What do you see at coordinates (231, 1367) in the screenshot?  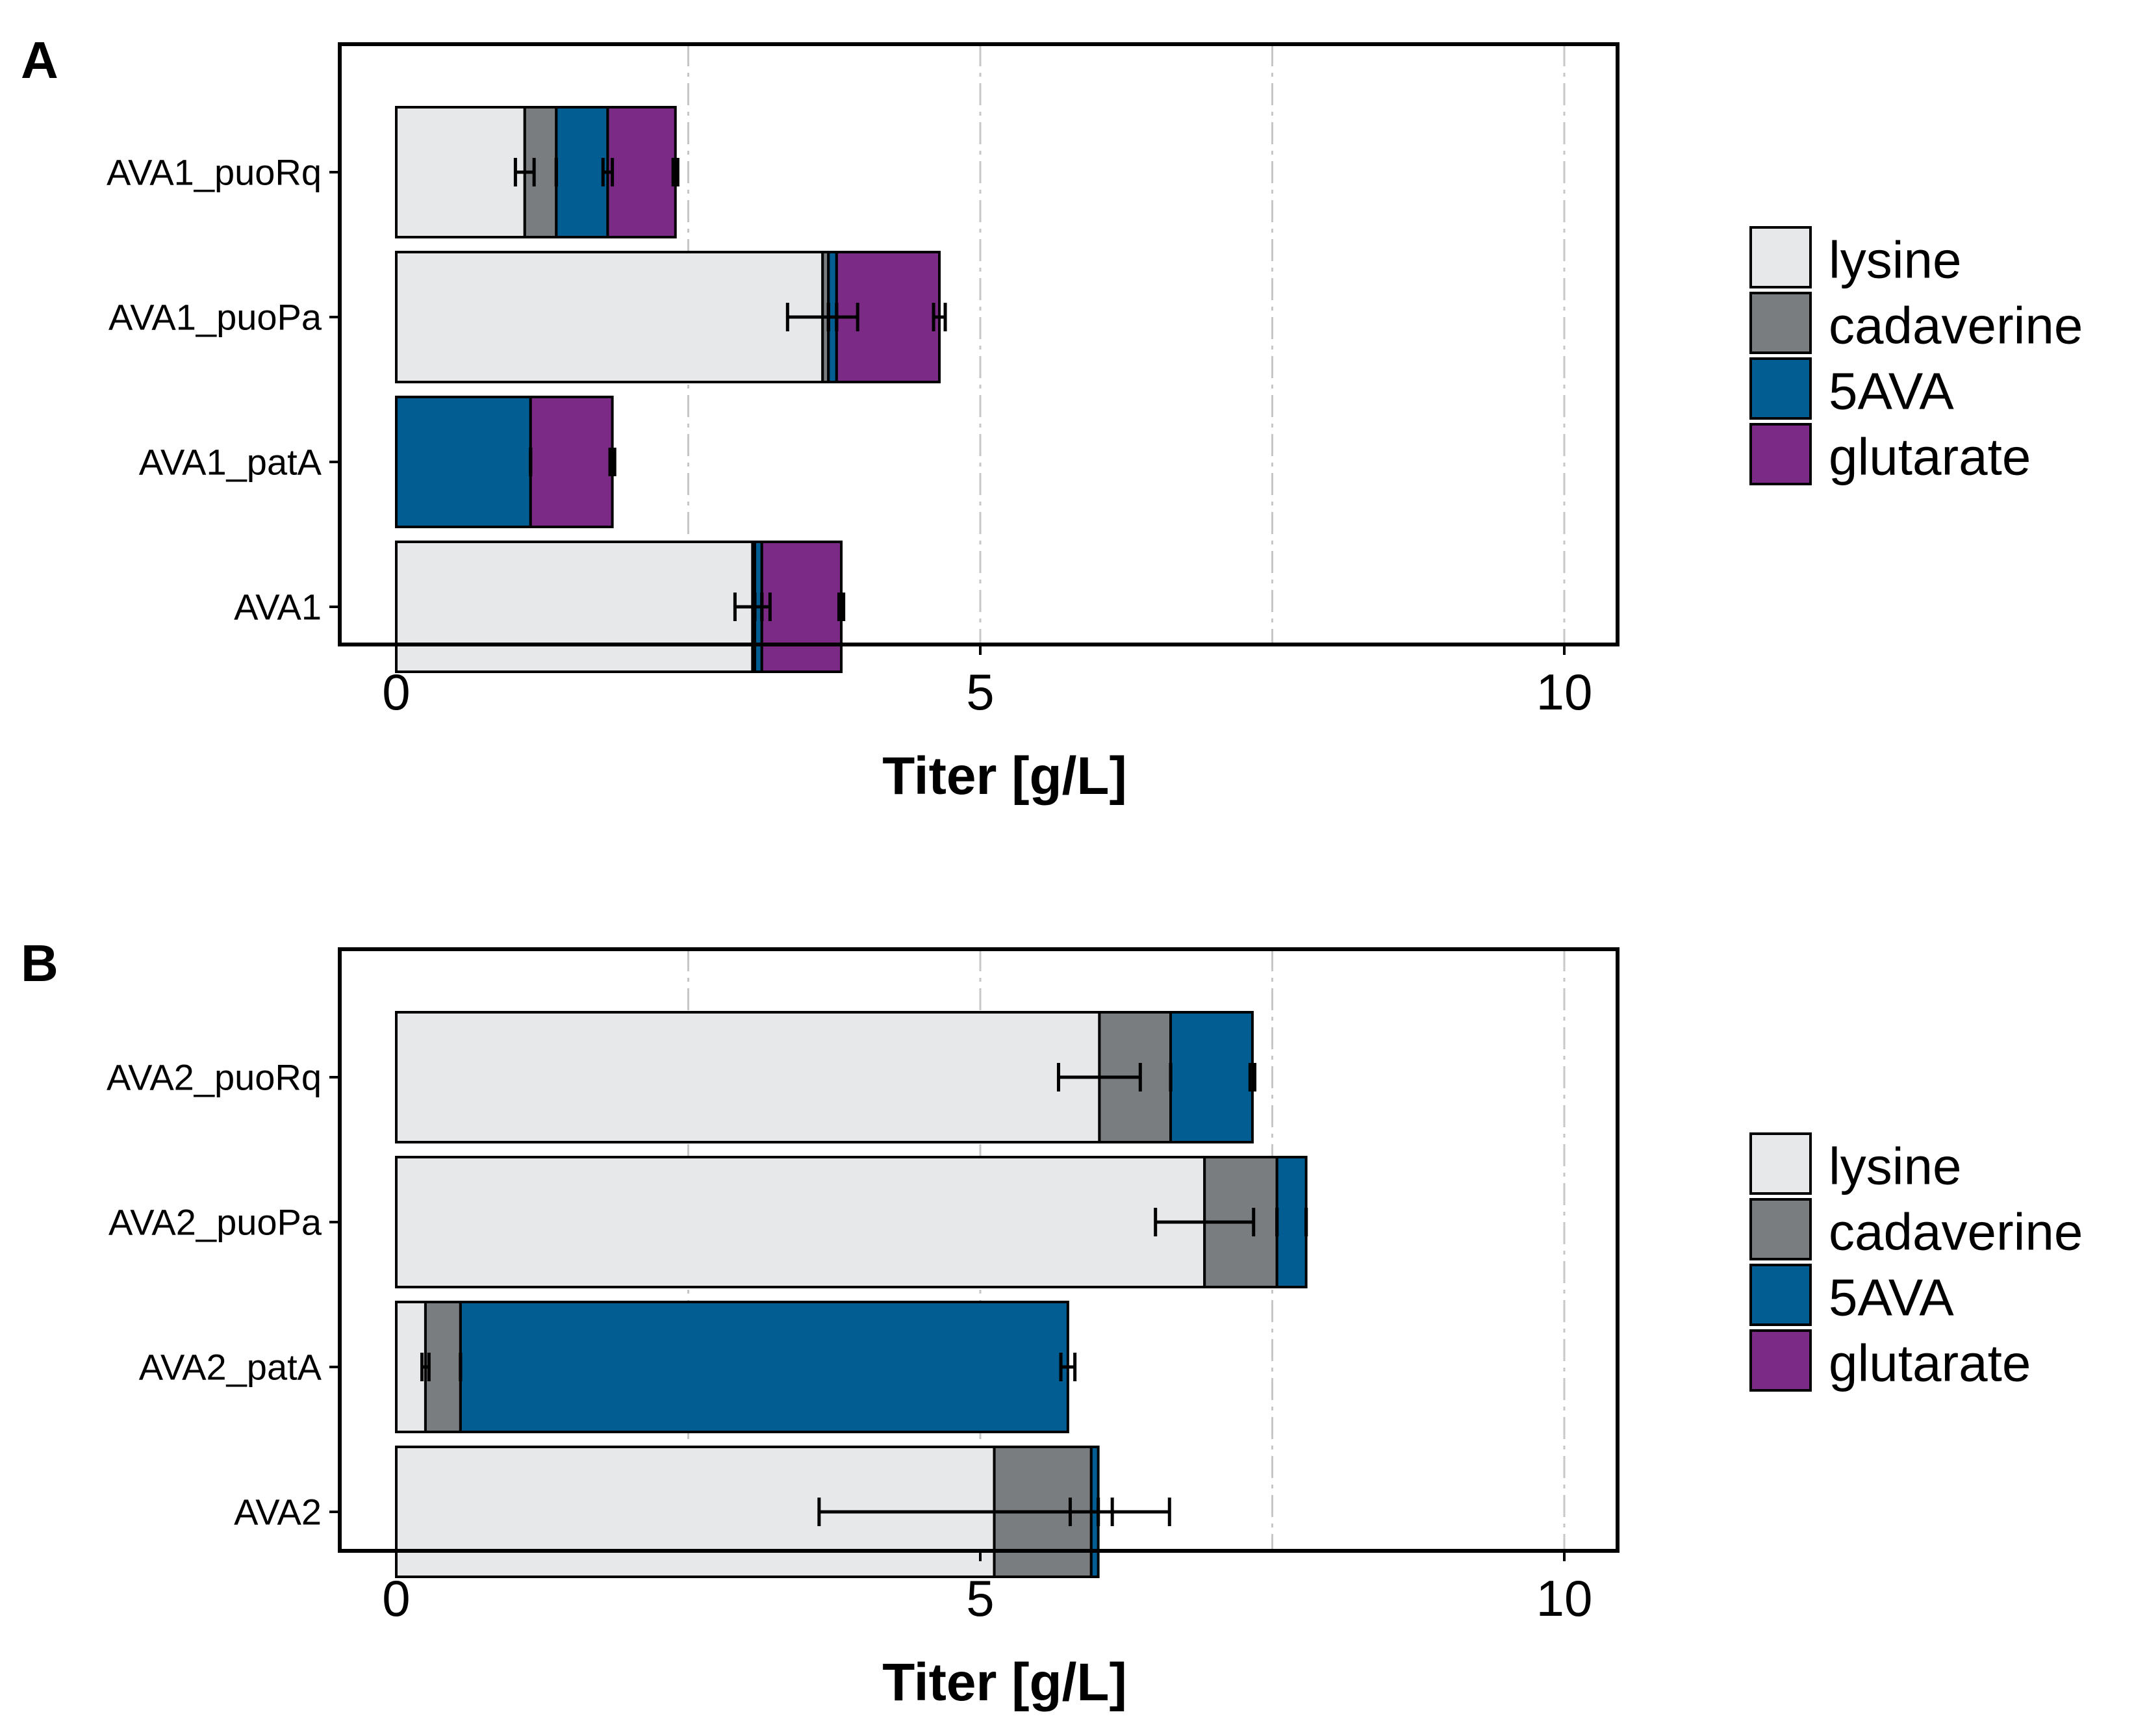 I see `y-tick-label: AVA2_patA` at bounding box center [231, 1367].